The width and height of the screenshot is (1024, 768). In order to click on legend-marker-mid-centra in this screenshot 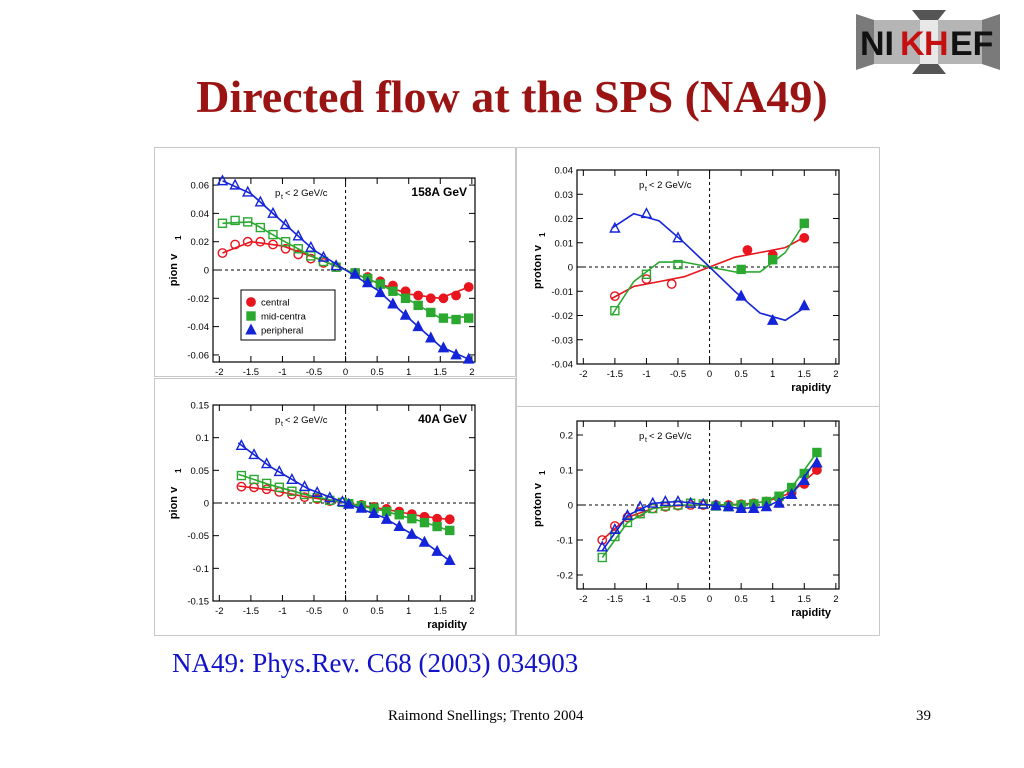, I will do `click(251, 316)`.